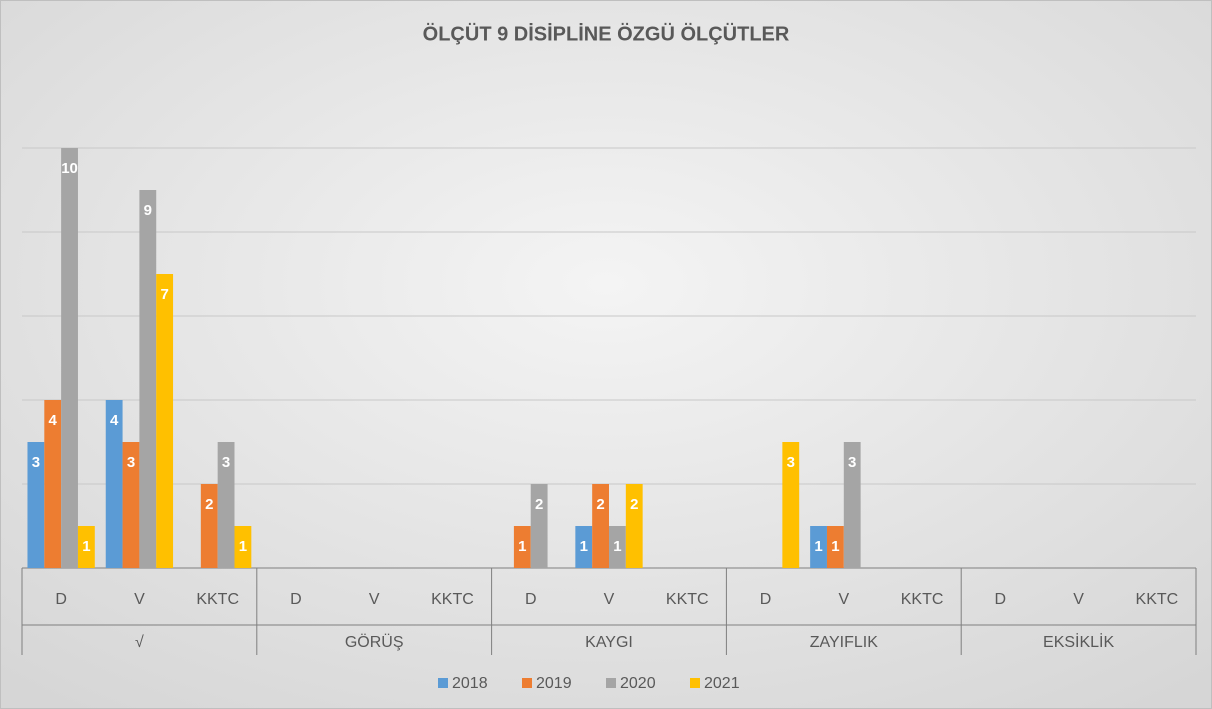 The width and height of the screenshot is (1212, 709). What do you see at coordinates (139, 642) in the screenshot?
I see `group-label: √` at bounding box center [139, 642].